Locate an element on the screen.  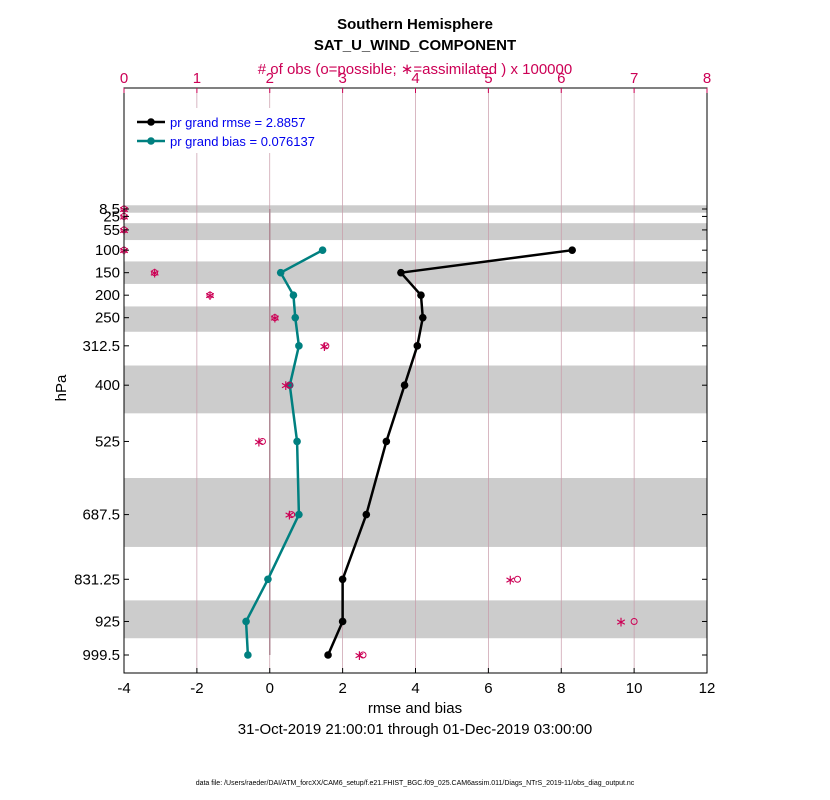
y-tick-label: 250 is located at coordinates (107, 318).